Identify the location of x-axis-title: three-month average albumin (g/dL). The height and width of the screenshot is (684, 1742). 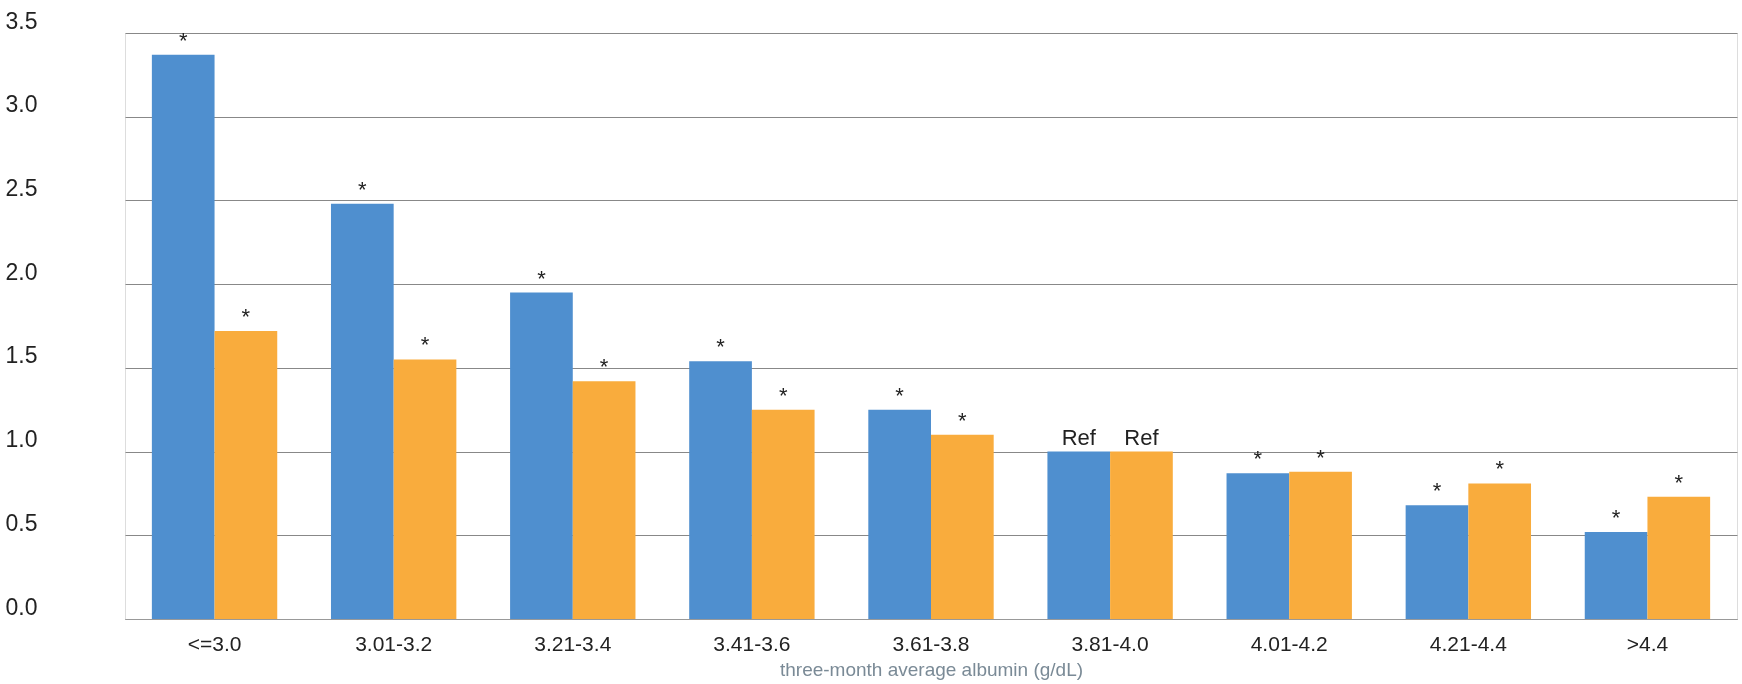
(931, 669).